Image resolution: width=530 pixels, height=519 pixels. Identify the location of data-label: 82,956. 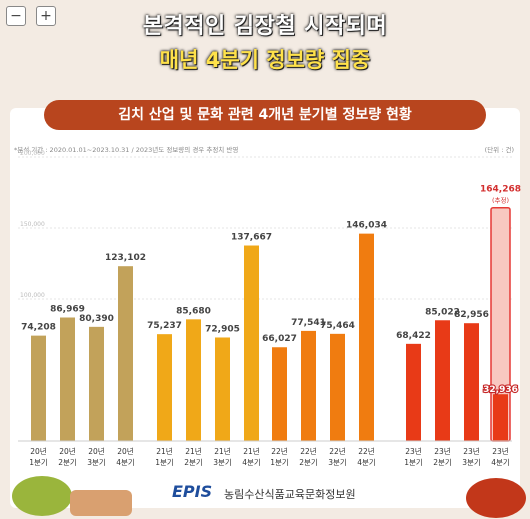
(471, 315).